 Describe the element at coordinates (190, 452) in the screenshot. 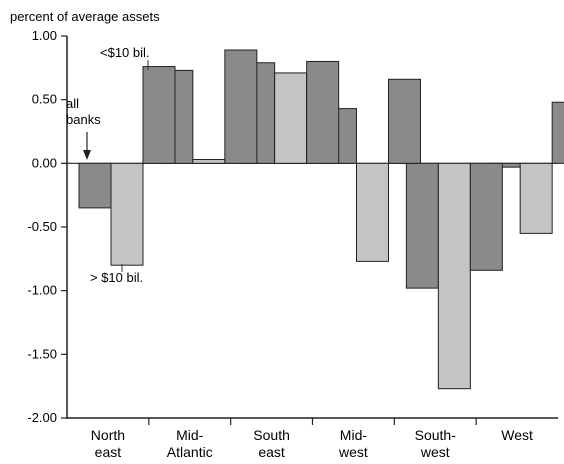

I see `category-label: Atlantic` at that location.